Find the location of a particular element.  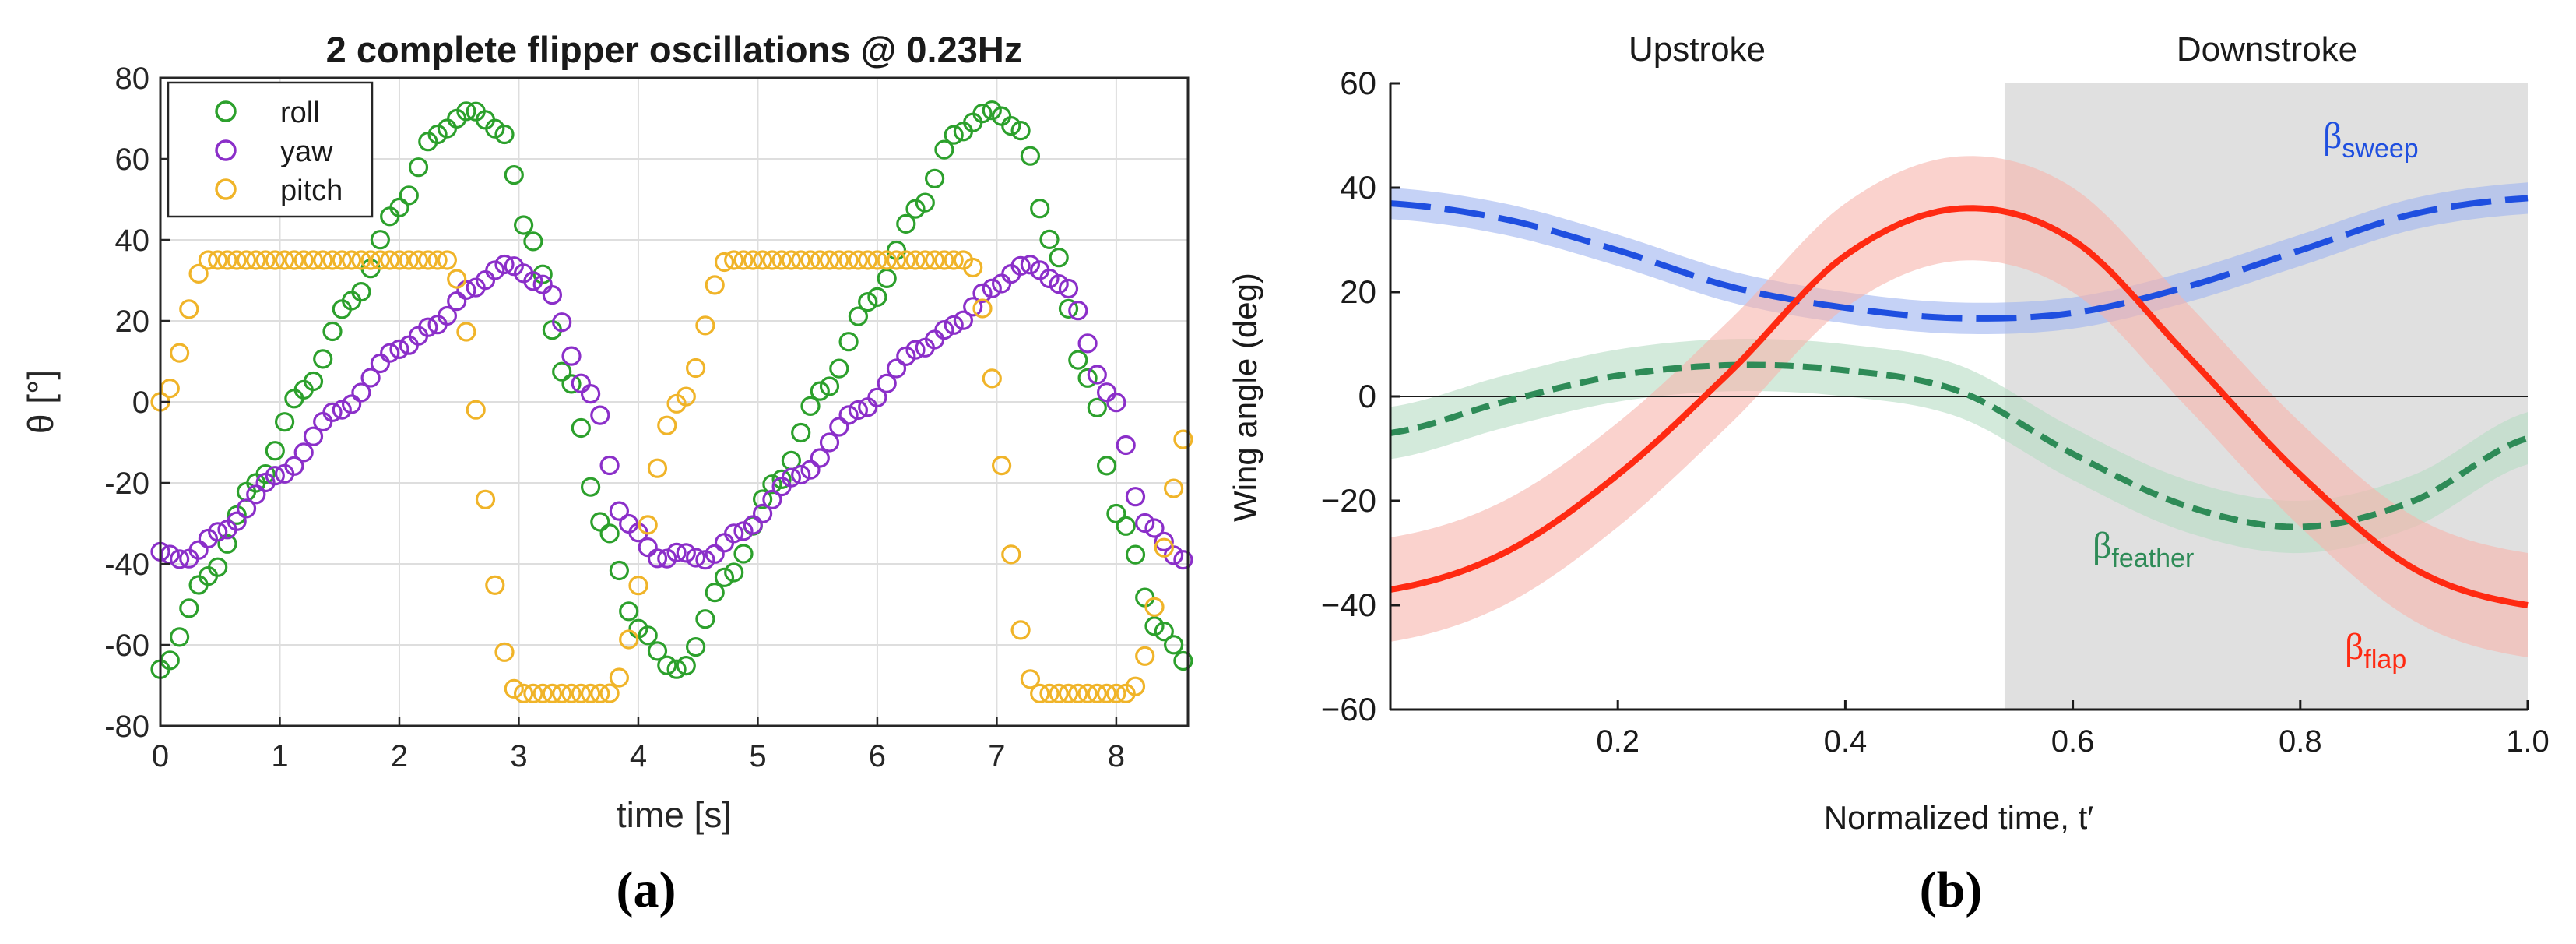

line-sweep is located at coordinates (1959, 258).